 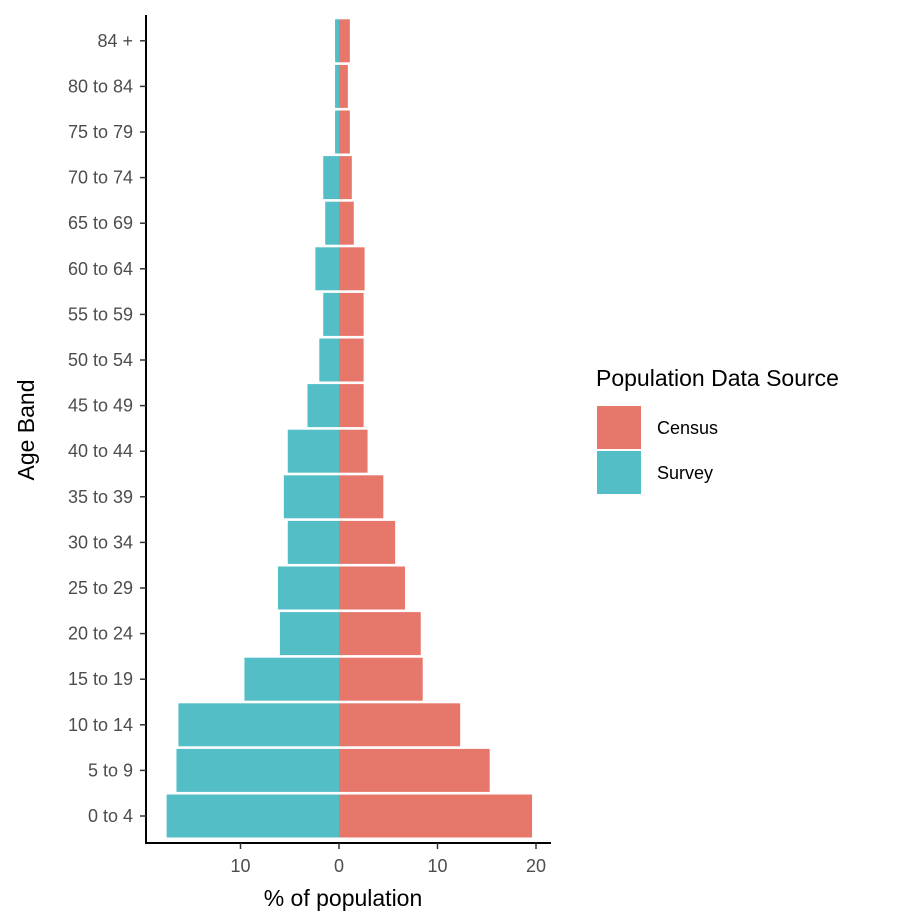 What do you see at coordinates (344, 41) in the screenshot?
I see `bar-census-84-plus` at bounding box center [344, 41].